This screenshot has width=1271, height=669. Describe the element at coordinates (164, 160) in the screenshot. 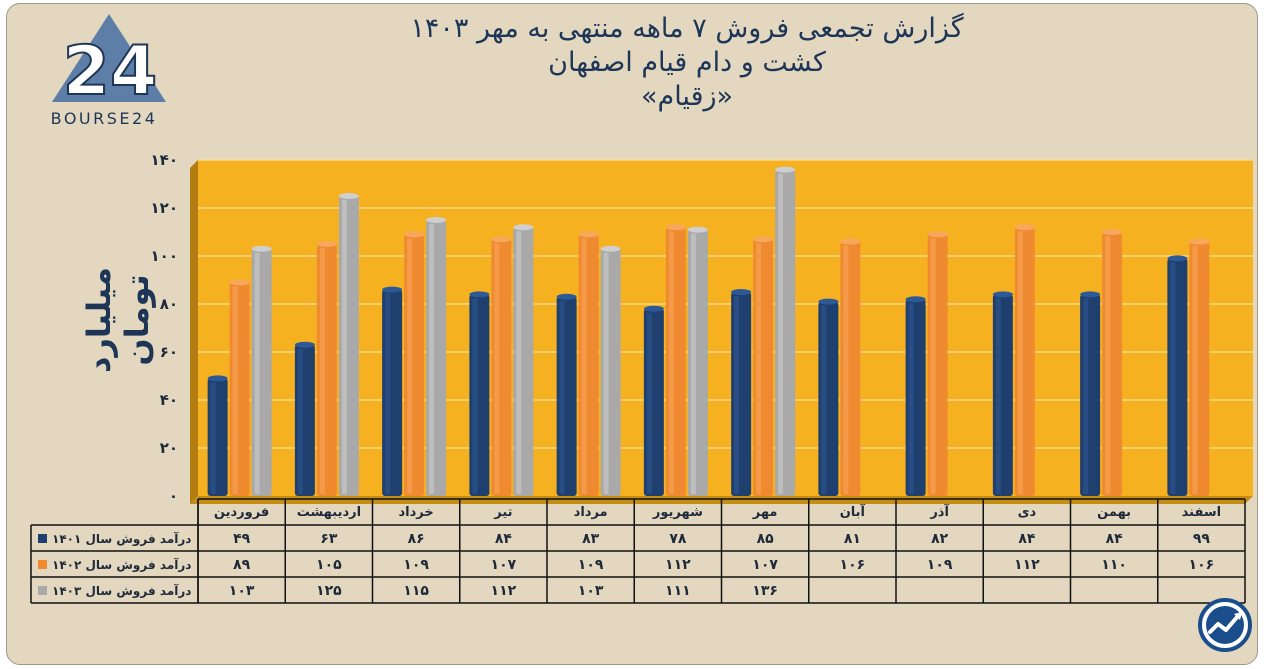

I see `y-tick-label: ۱۴۰` at that location.